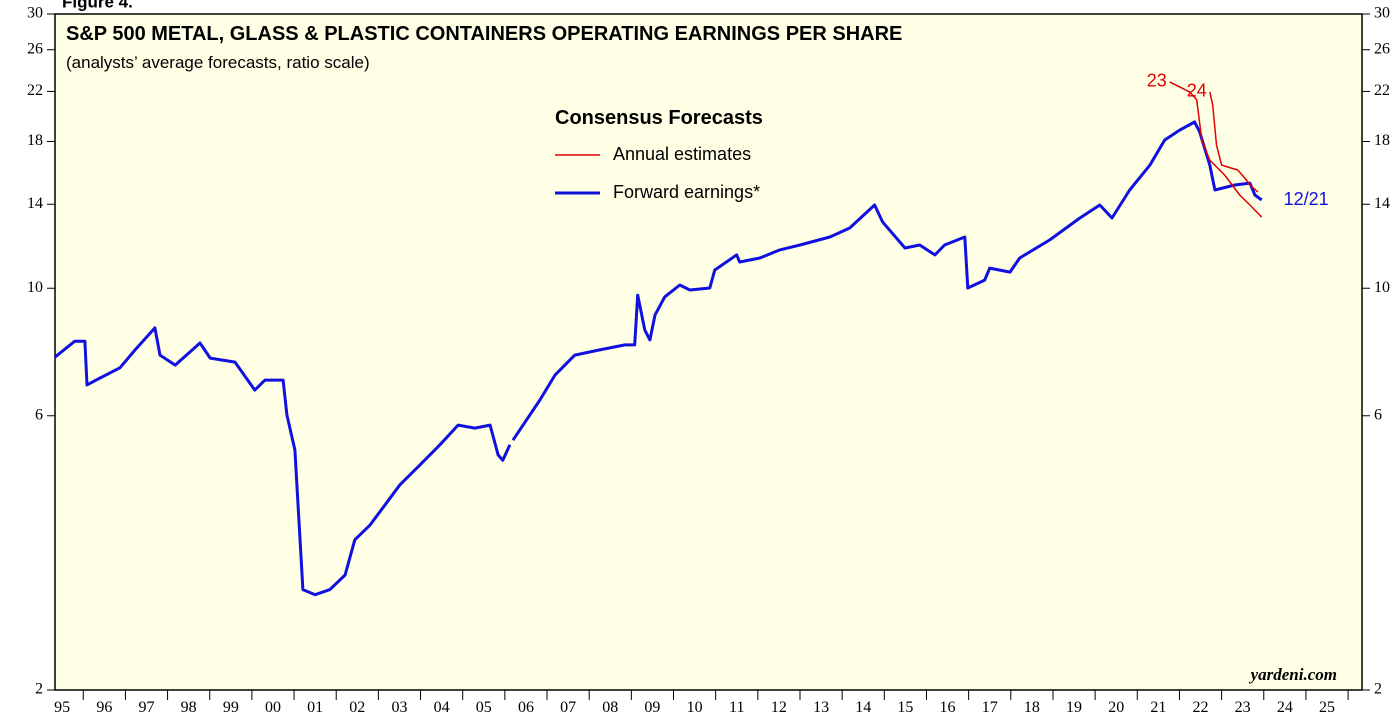  Describe the element at coordinates (35, 48) in the screenshot. I see `y-tick-label: 26` at that location.